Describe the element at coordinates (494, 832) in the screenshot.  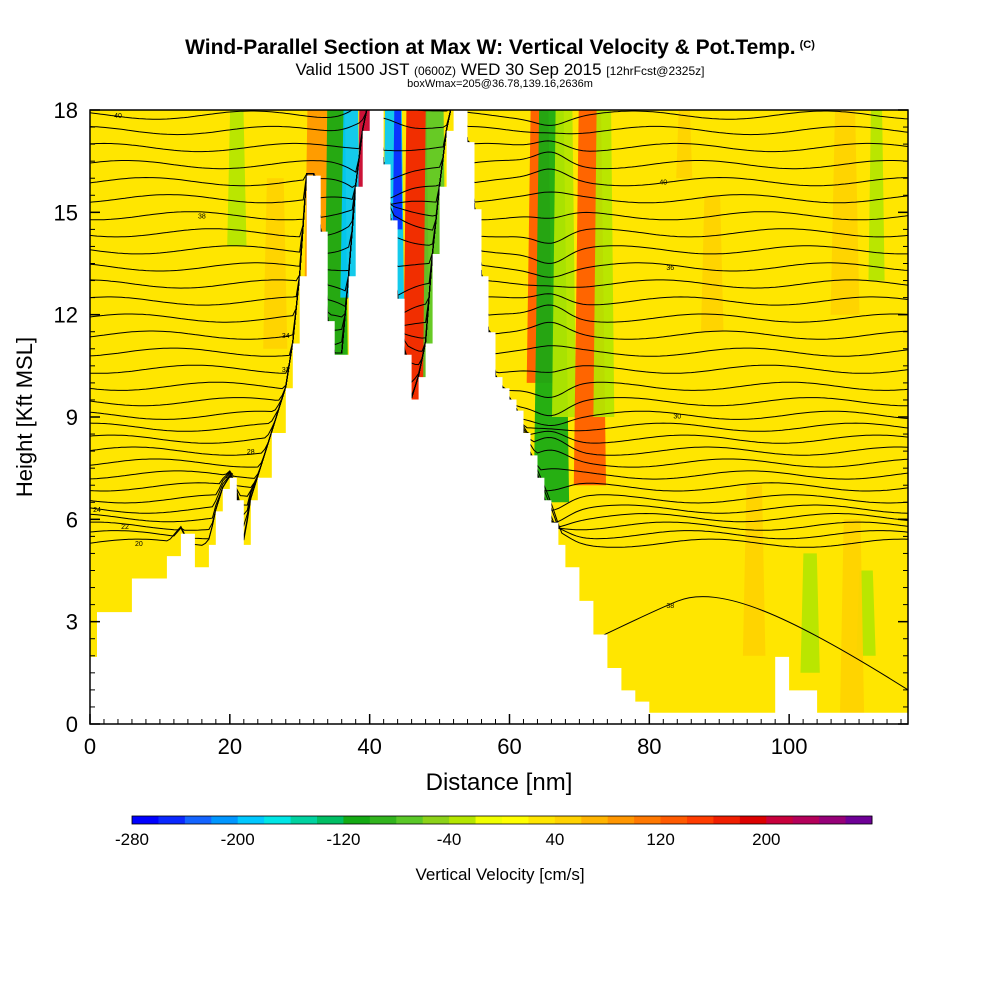
I see `colorbar: -280 -200 -120 -40 40 120 200` at that location.